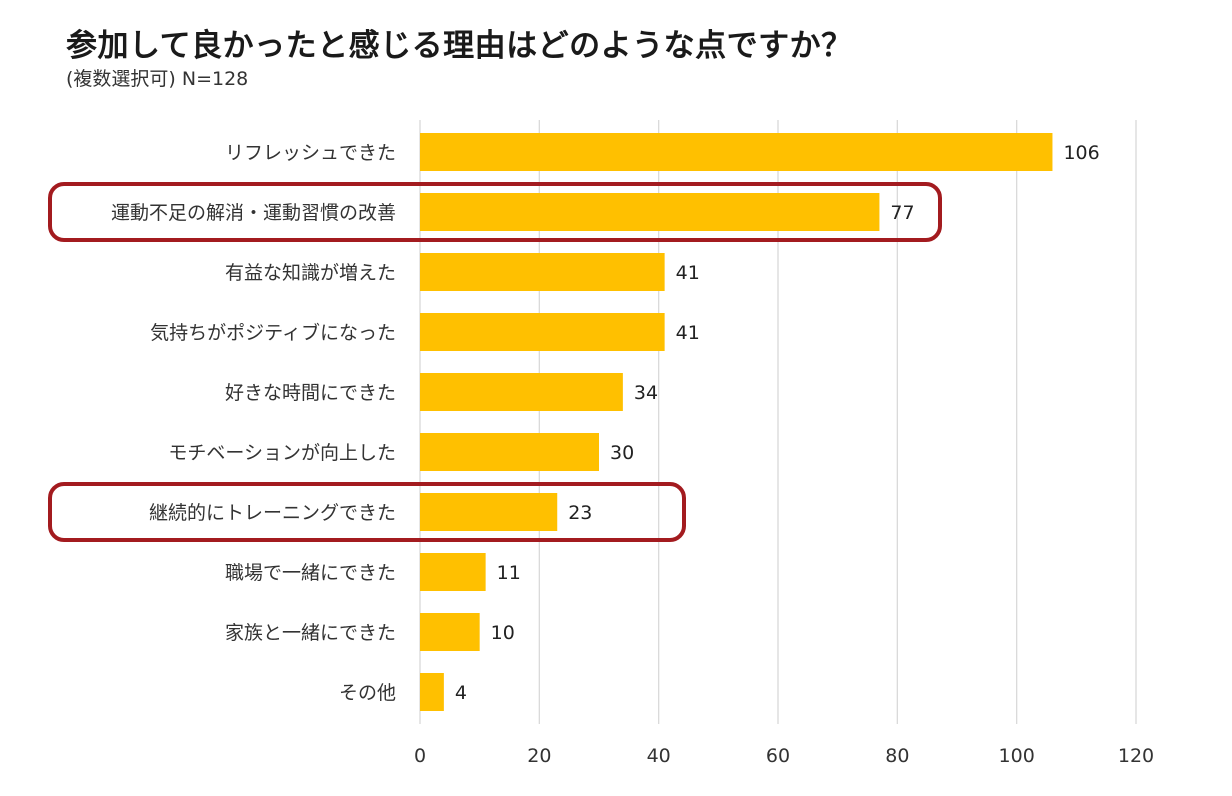 The height and width of the screenshot is (796, 1232). I want to click on value-label: 23, so click(580, 513).